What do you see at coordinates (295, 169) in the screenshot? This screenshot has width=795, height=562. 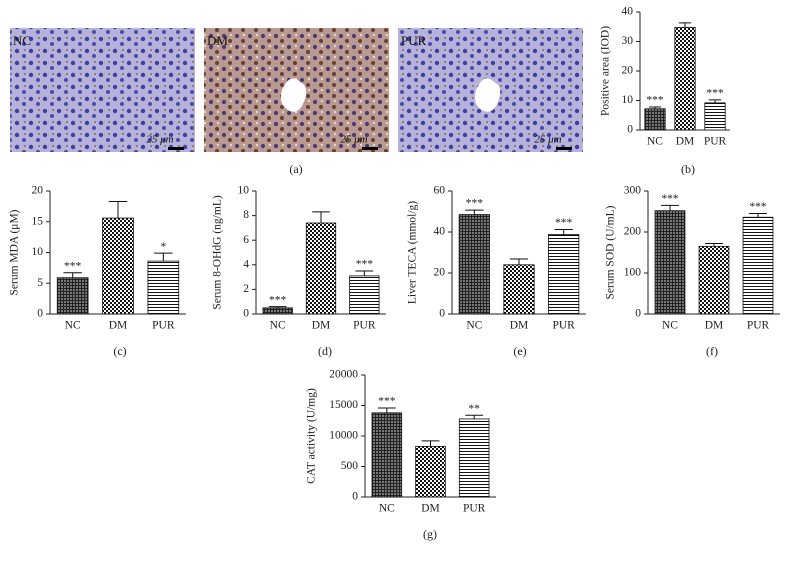 I see `caption: (a)` at bounding box center [295, 169].